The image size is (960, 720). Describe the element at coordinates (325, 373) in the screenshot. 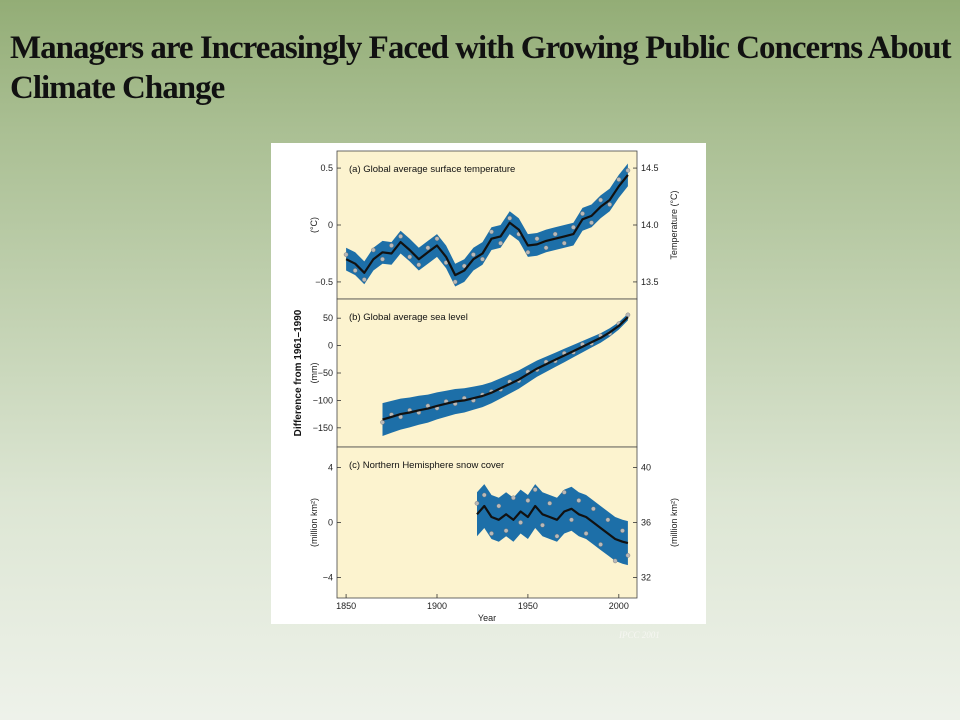

I see `panel-b-left-tick-label: −50` at that location.